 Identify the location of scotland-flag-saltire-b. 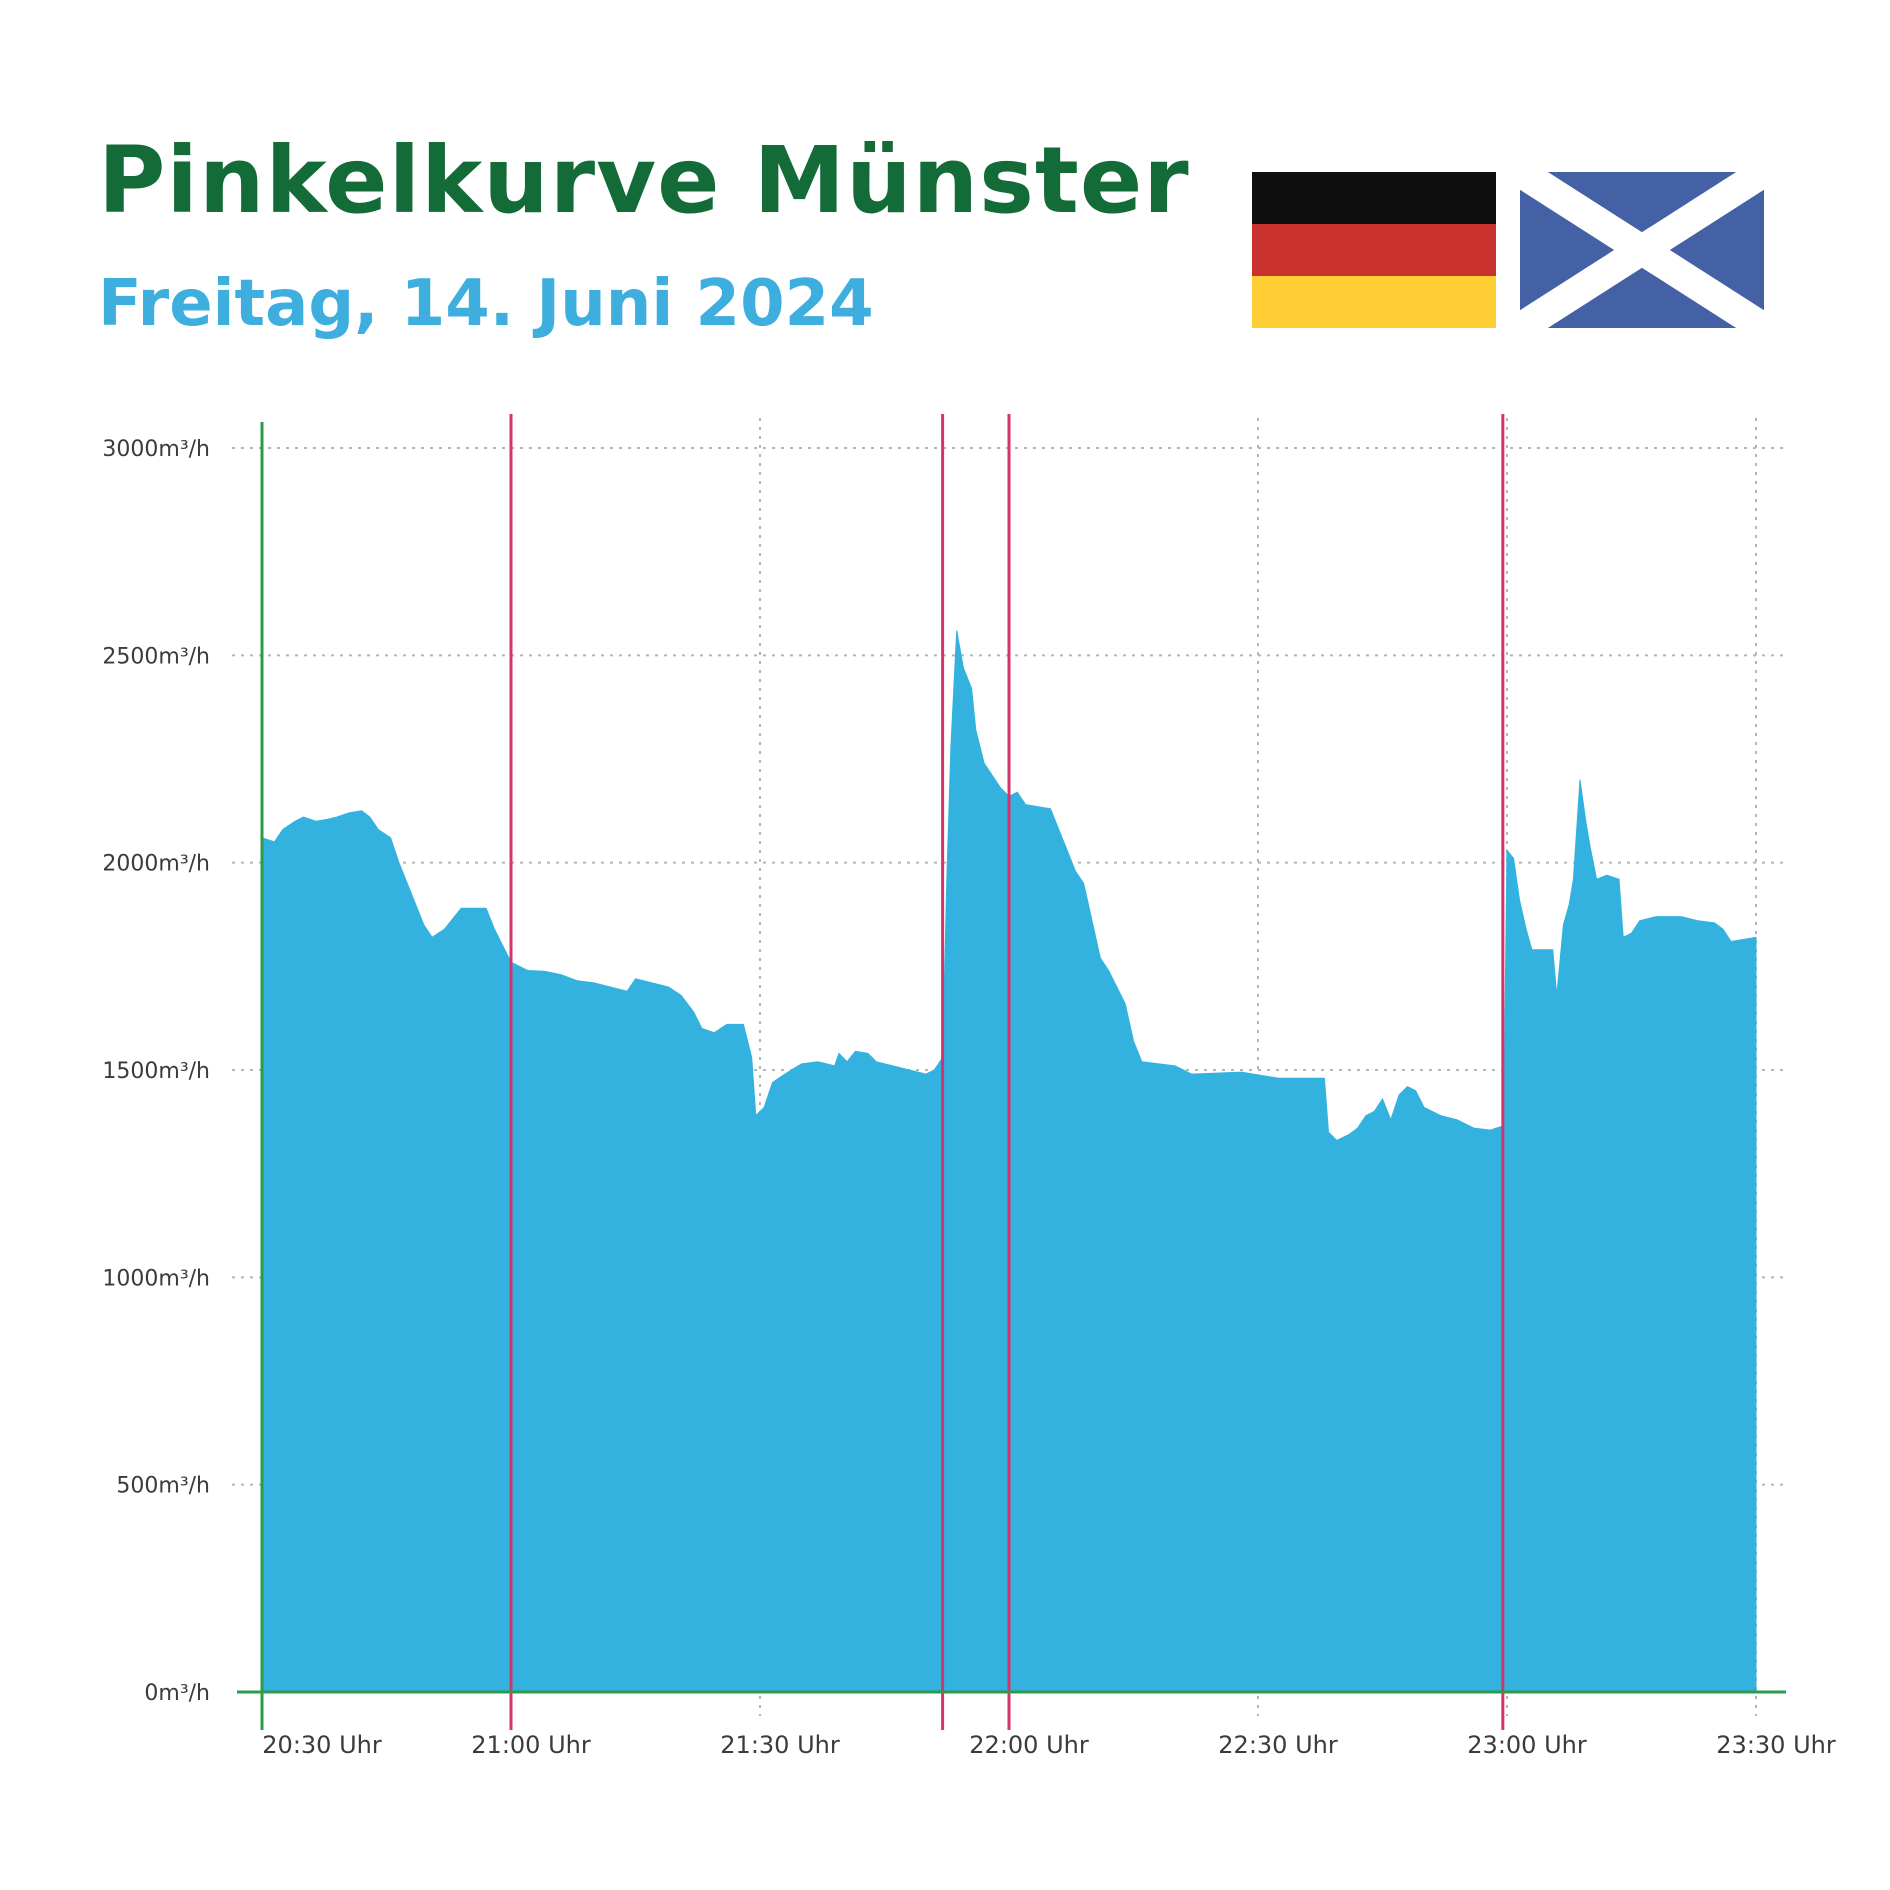
(1642, 250).